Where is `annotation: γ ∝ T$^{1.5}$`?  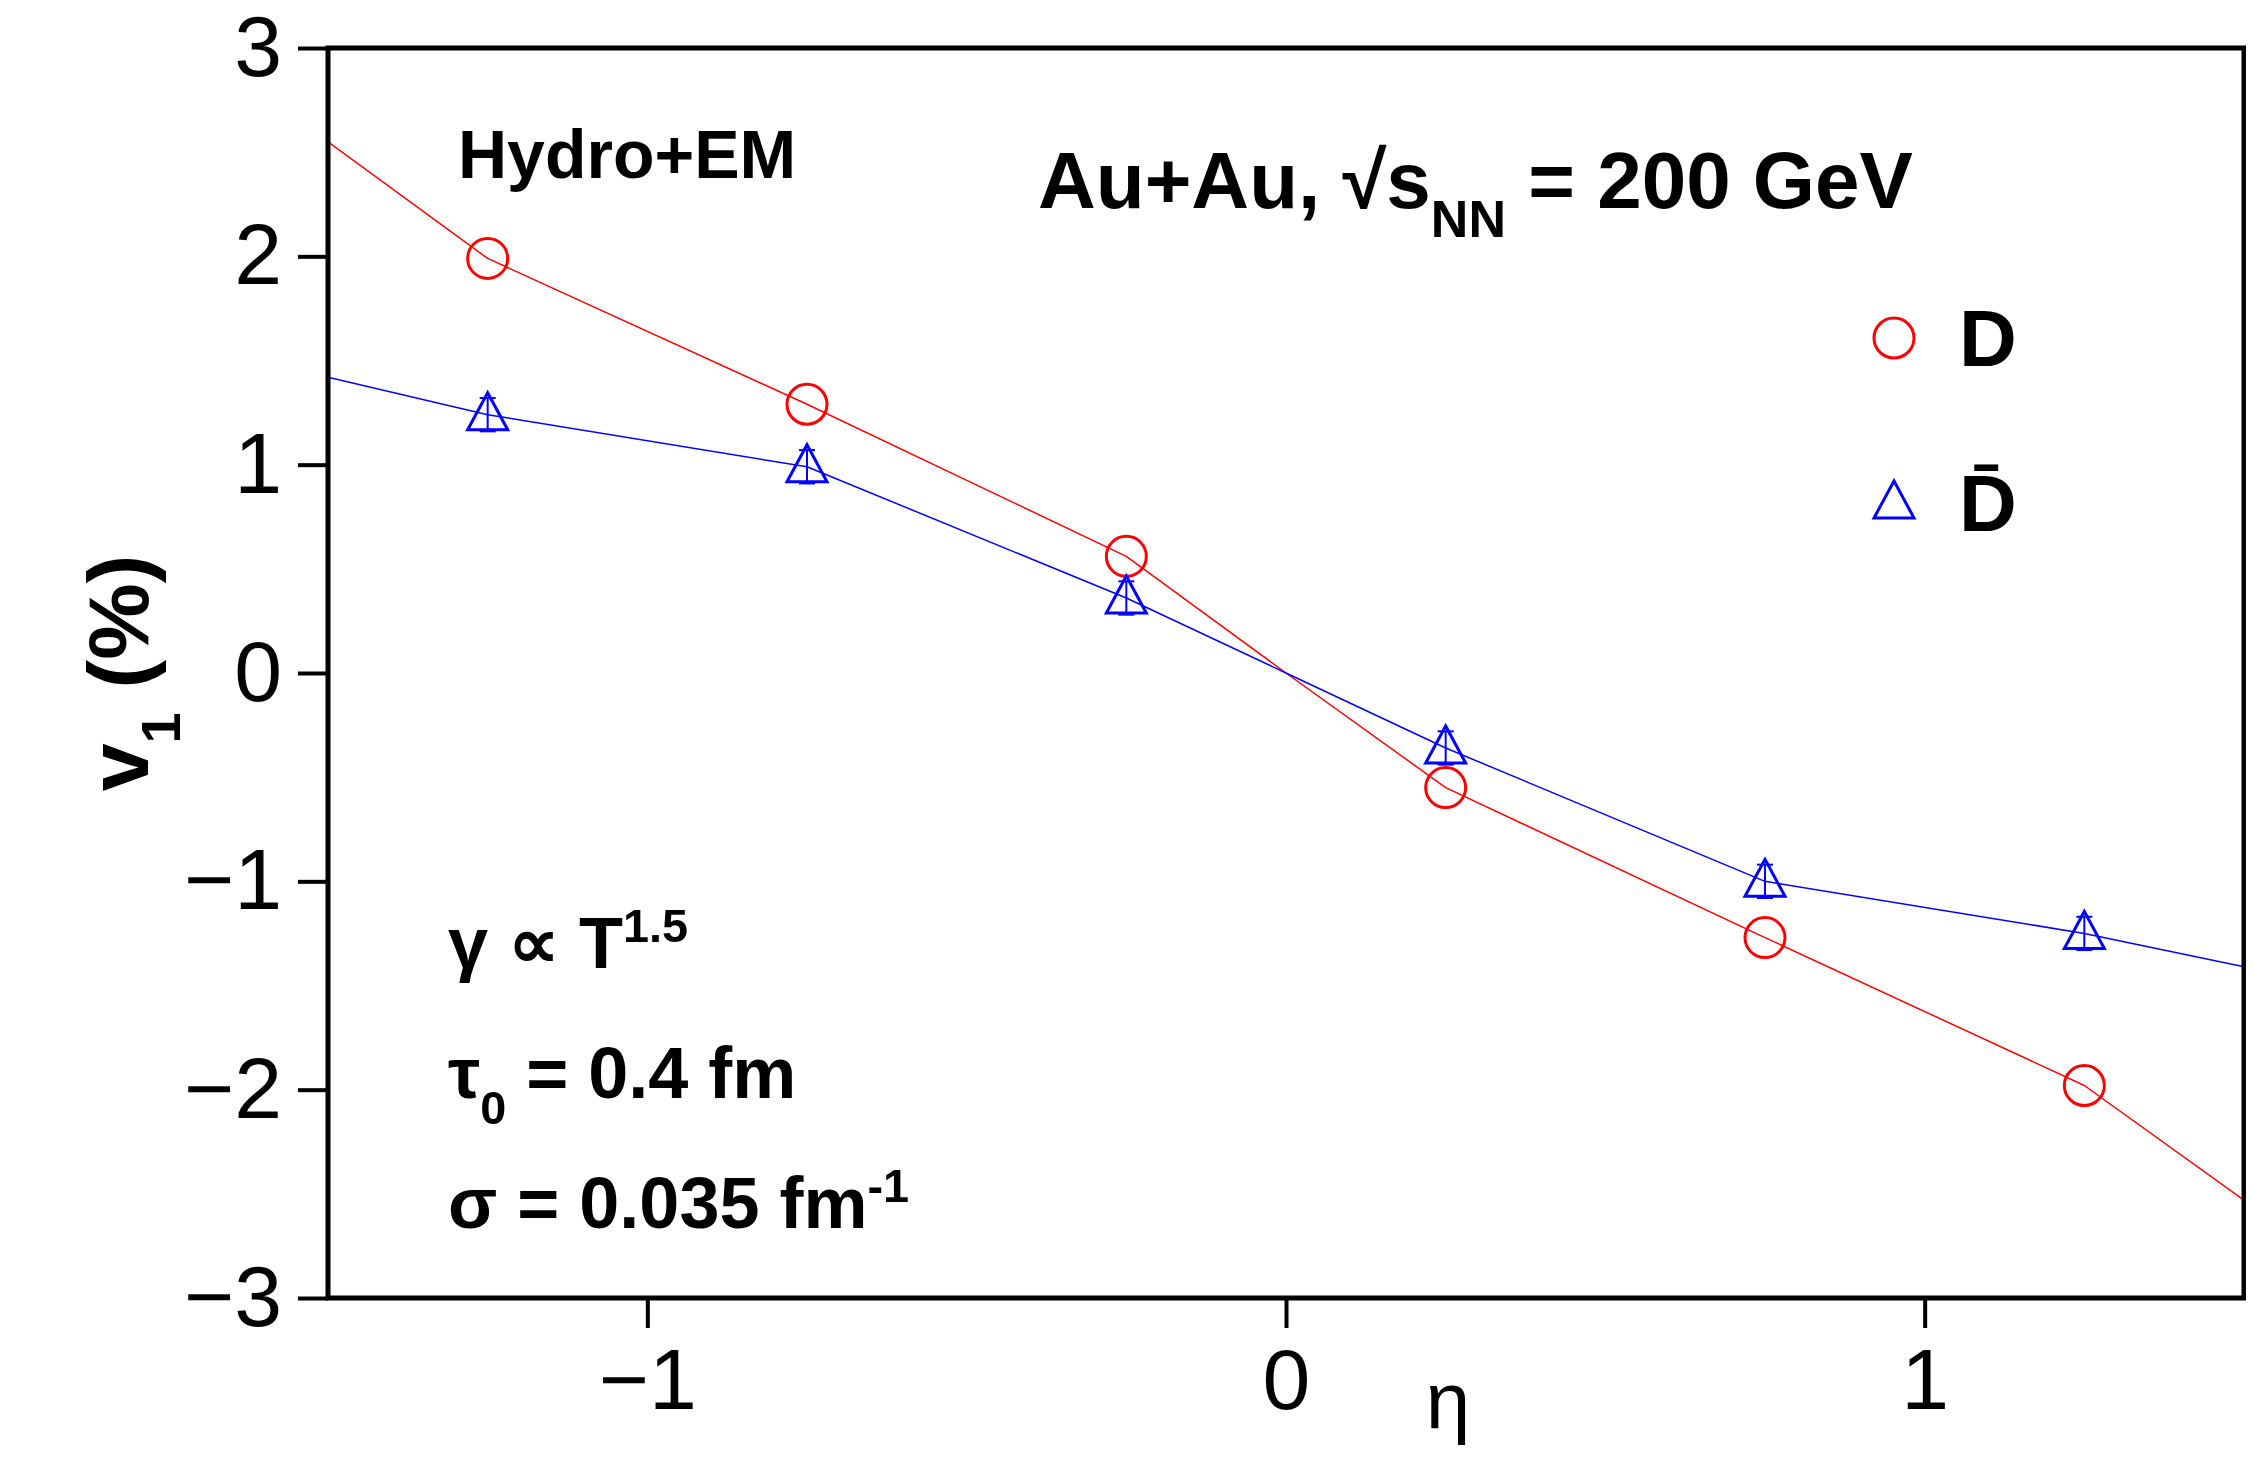 annotation: γ ∝ T$^{1.5}$ is located at coordinates (568, 941).